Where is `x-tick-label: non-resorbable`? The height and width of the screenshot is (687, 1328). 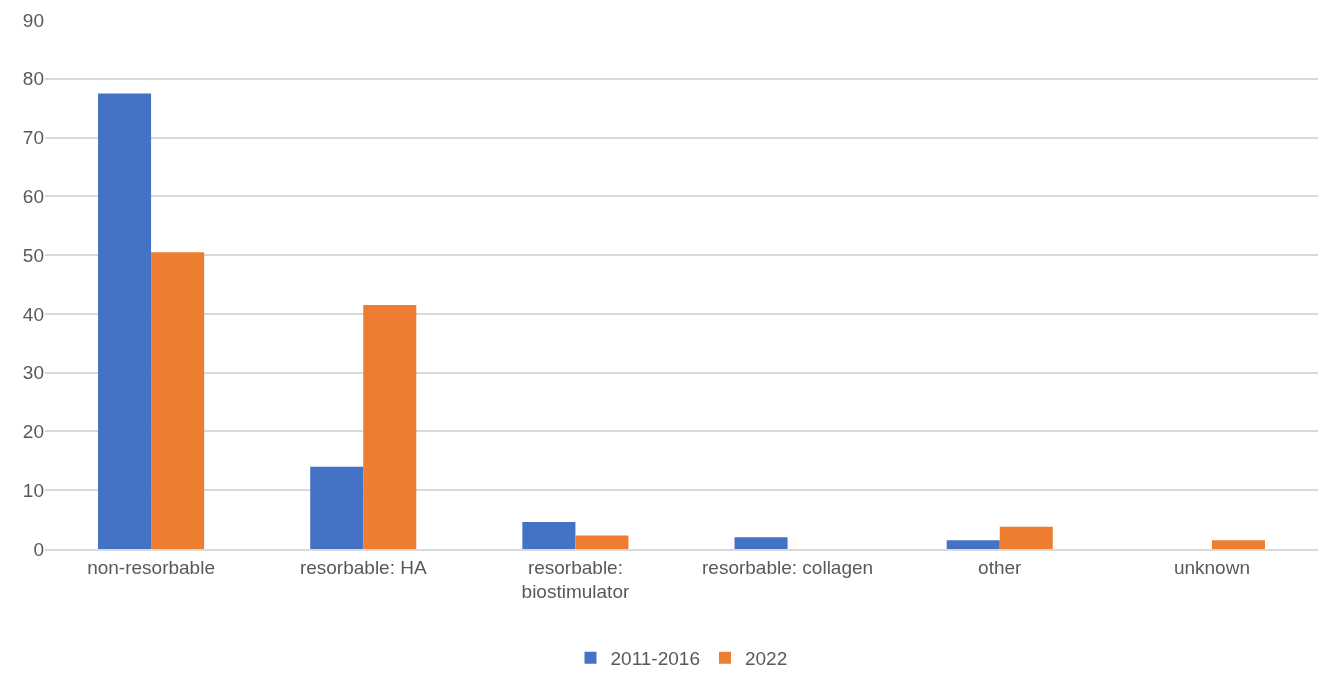
x-tick-label: non-resorbable is located at coordinates (151, 567).